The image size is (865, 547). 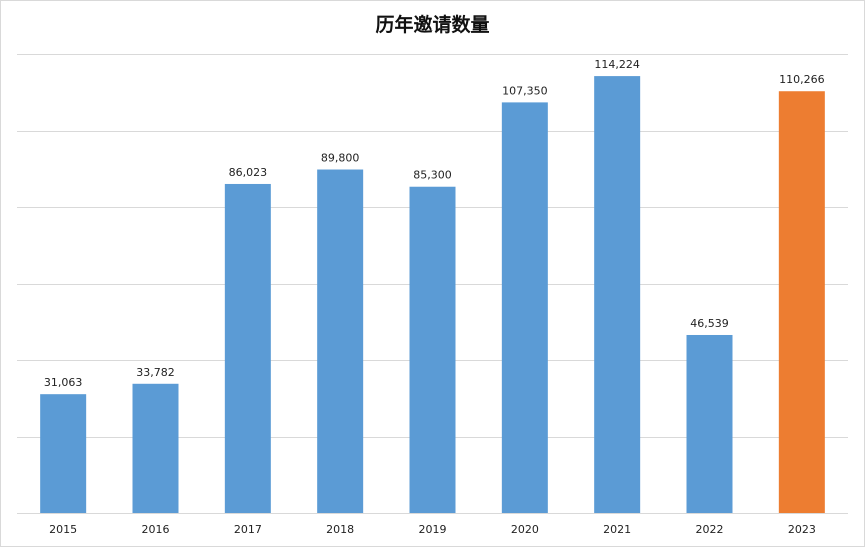 I want to click on data-label: 31,063, so click(x=63, y=382).